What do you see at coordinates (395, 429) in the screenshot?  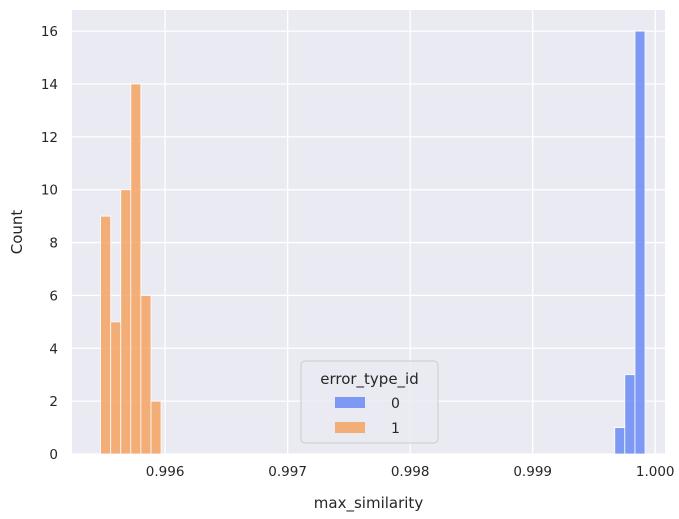 I see `legend-label-1: 1` at bounding box center [395, 429].